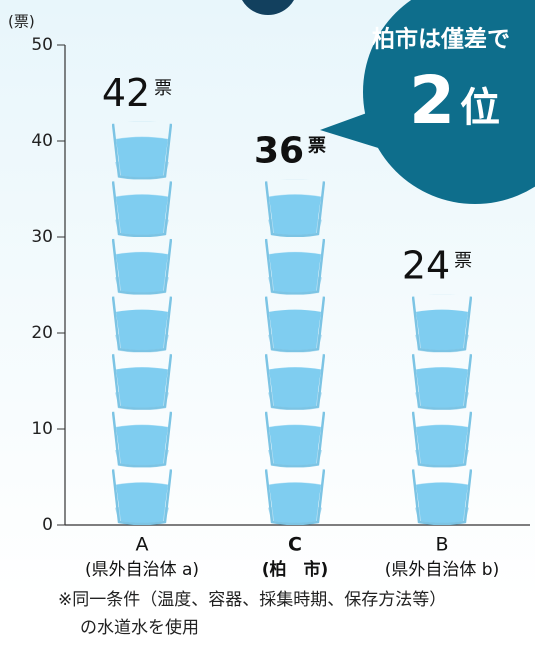  Describe the element at coordinates (295, 545) in the screenshot. I see `x-tick-label: C` at that location.